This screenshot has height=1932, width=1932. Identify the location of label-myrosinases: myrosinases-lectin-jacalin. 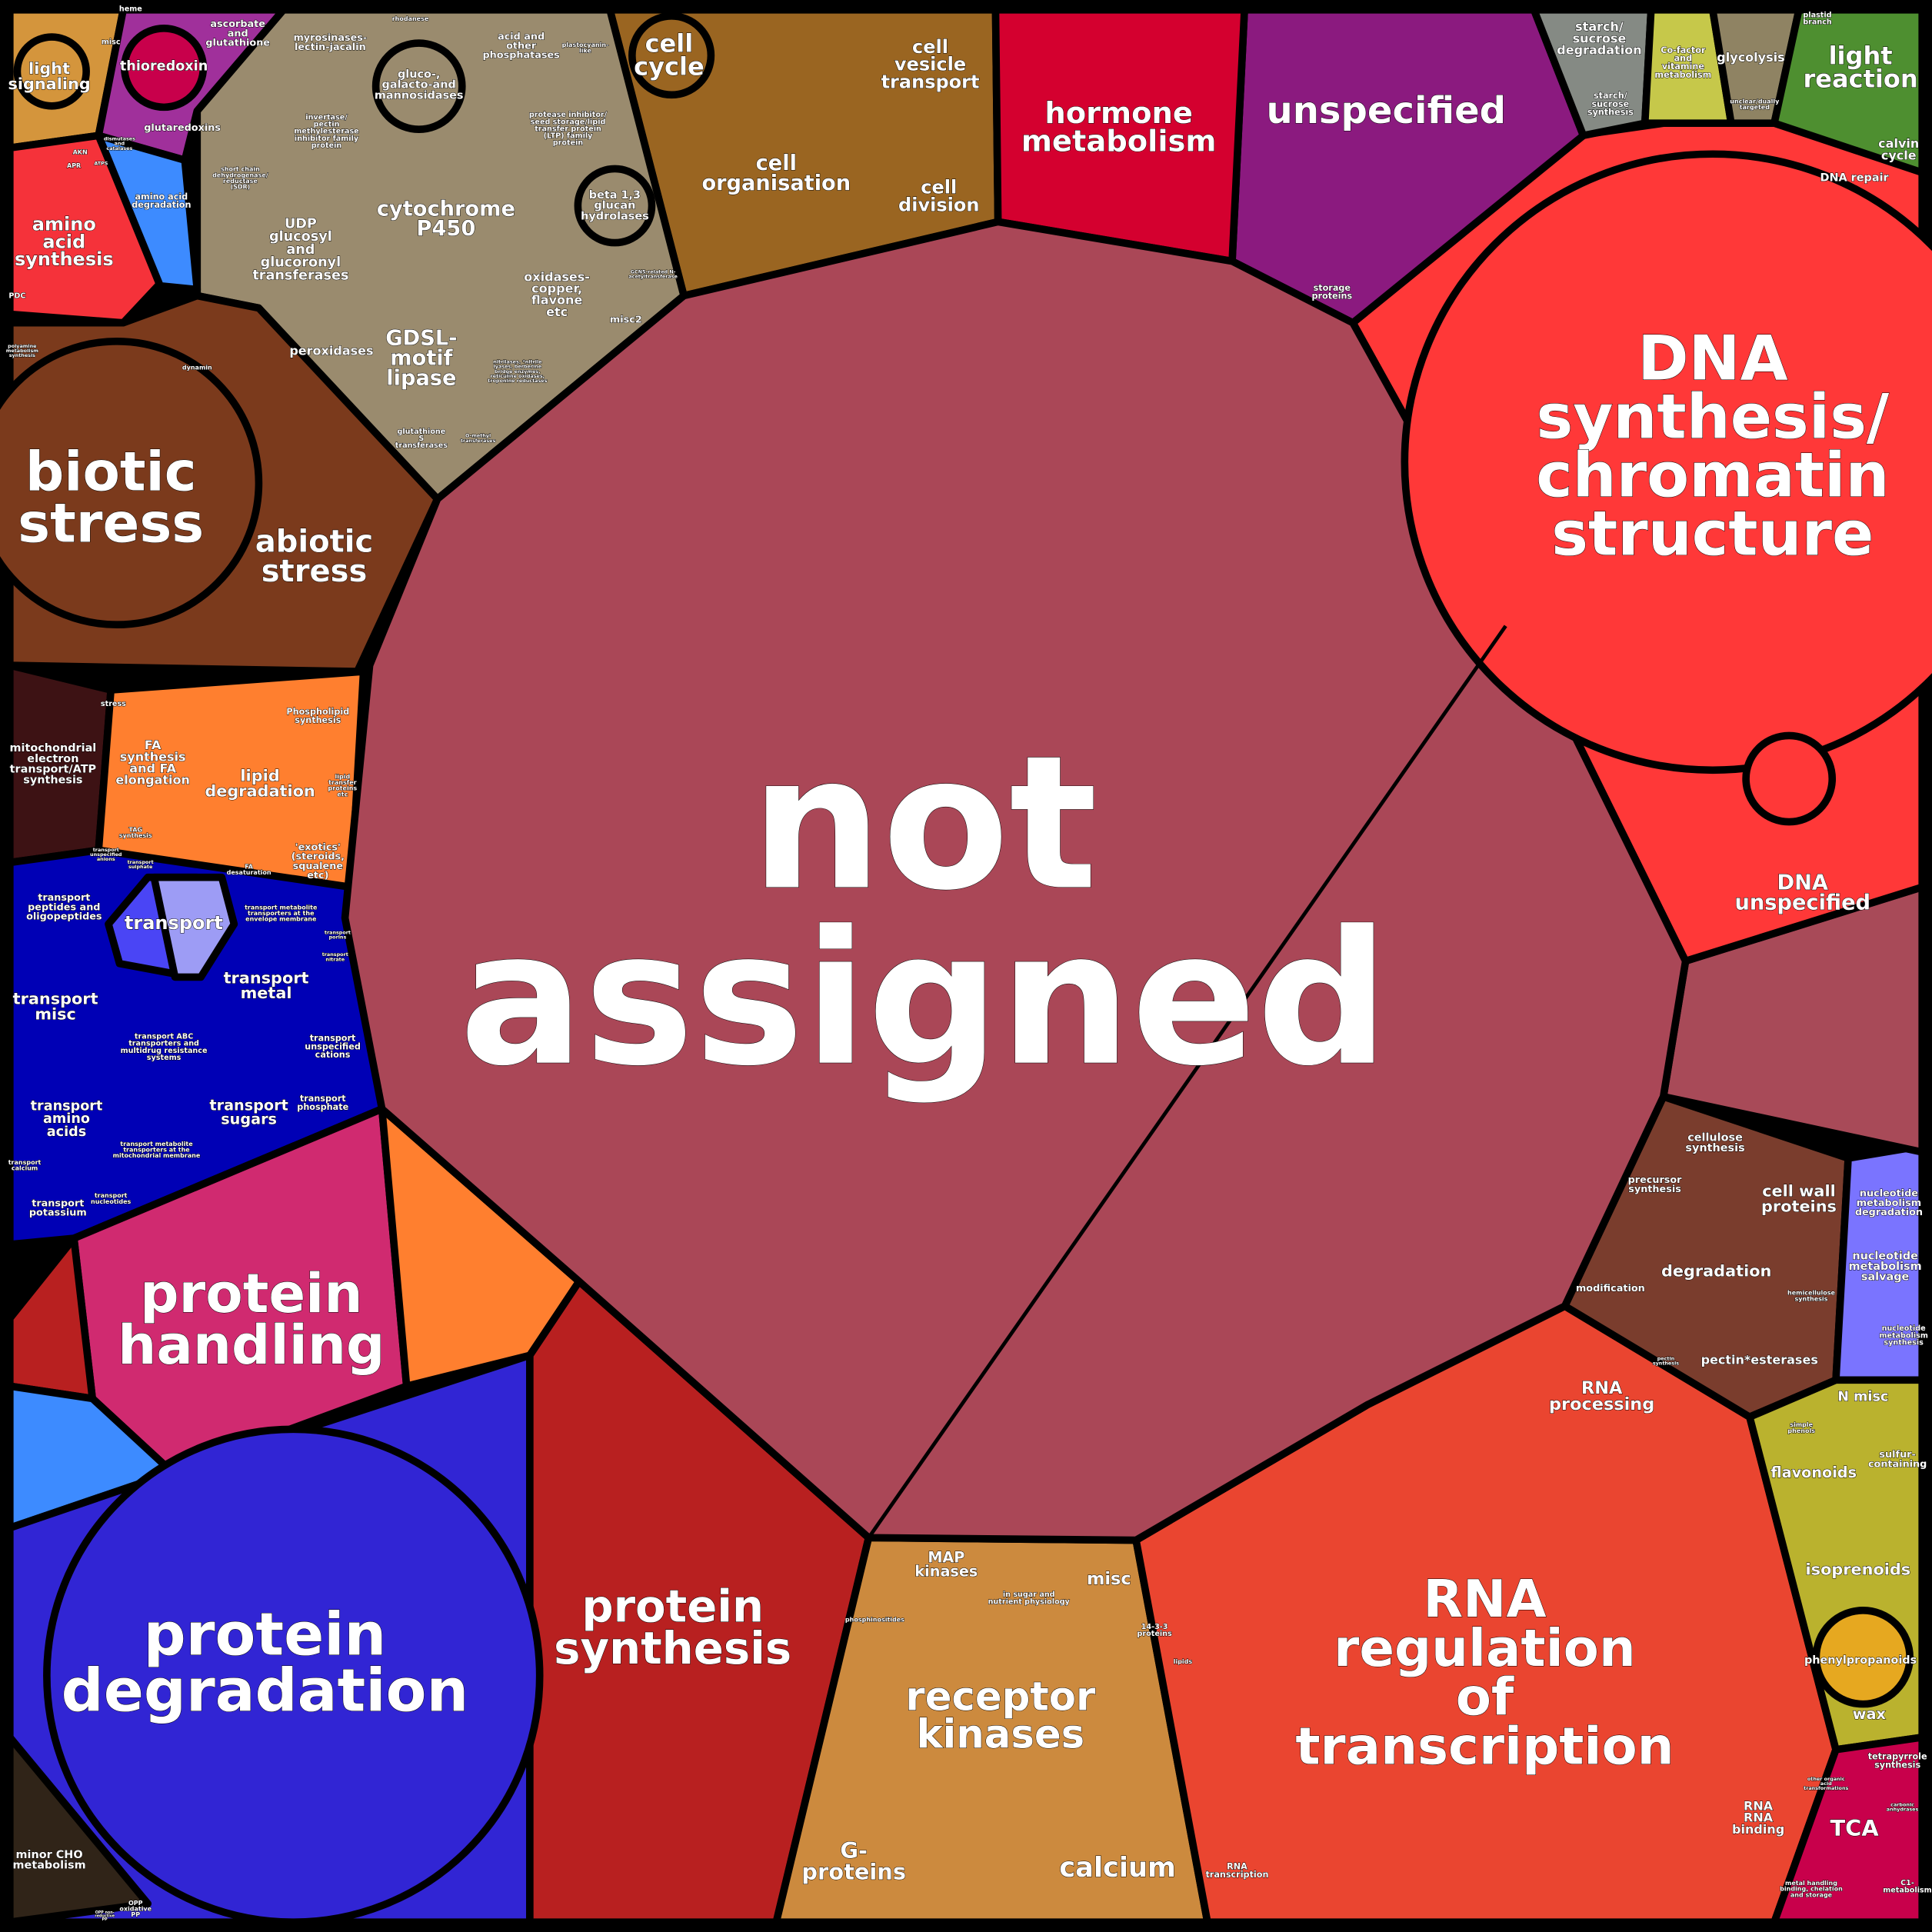
(330, 42).